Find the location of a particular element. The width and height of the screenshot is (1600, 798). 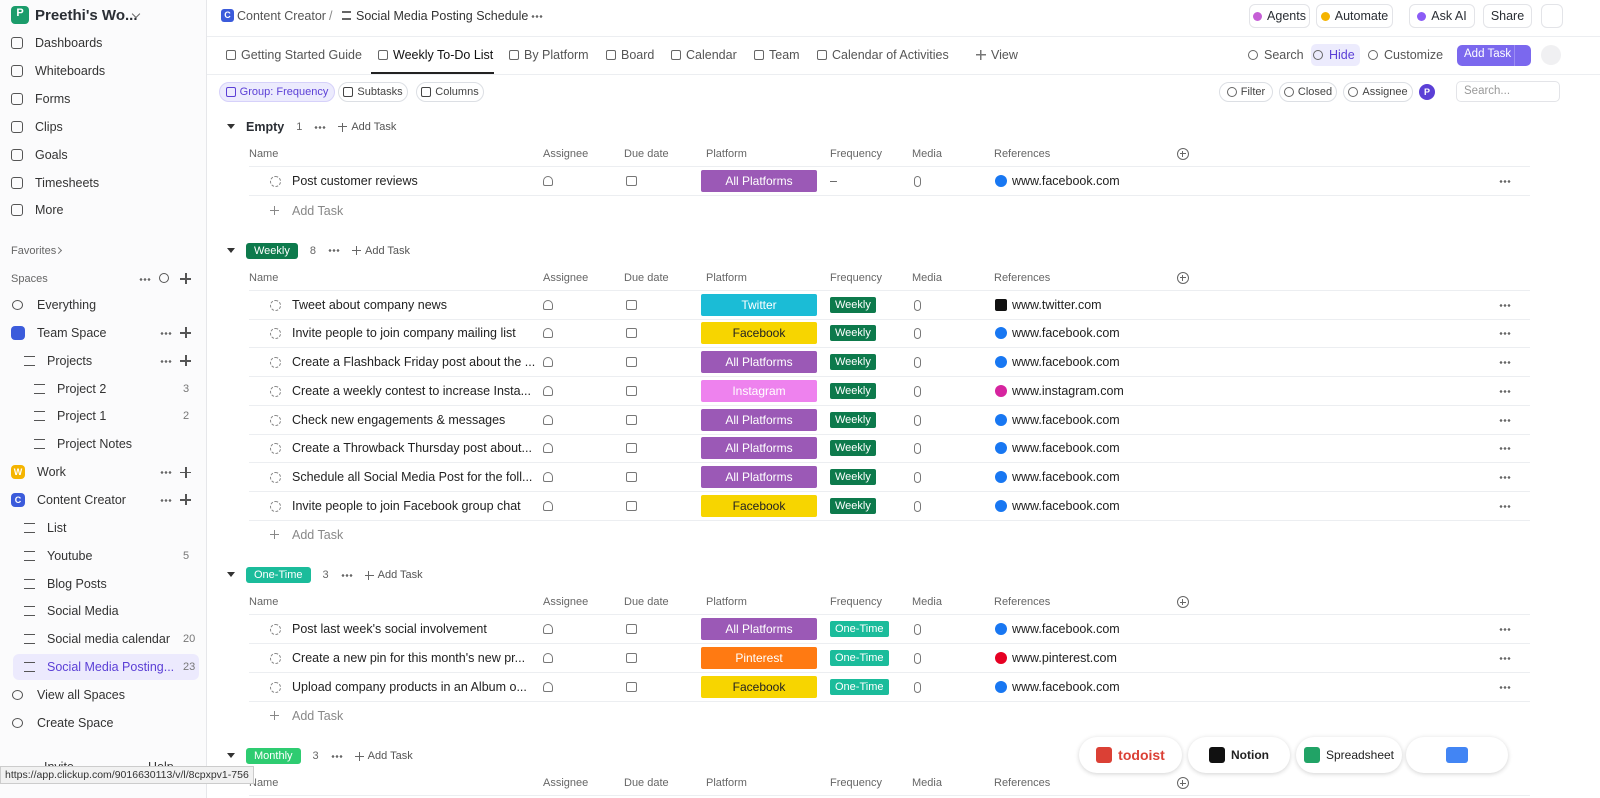

task-name: Check new engagements & messages is located at coordinates (399, 419).